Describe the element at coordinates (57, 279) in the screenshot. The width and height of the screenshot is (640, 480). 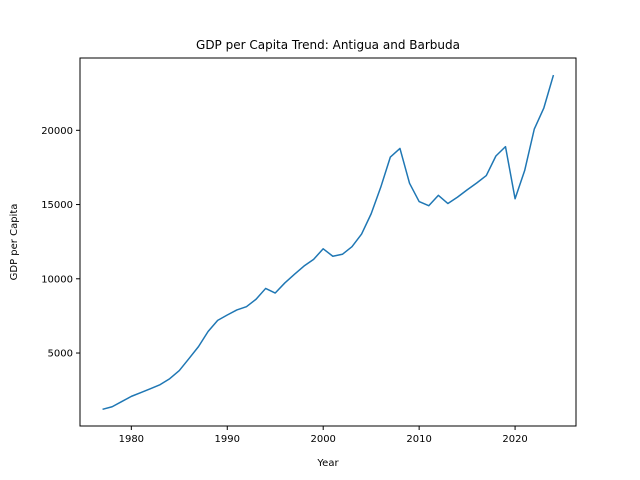
I see `y-tick-label: 10000` at that location.